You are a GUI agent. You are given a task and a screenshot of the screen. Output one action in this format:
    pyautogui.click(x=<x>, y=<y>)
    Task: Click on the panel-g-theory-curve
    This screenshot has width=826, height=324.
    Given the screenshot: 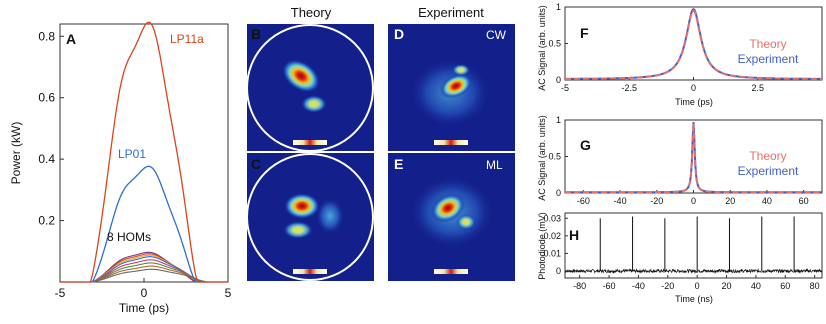 What is the action you would take?
    pyautogui.click(x=693, y=158)
    